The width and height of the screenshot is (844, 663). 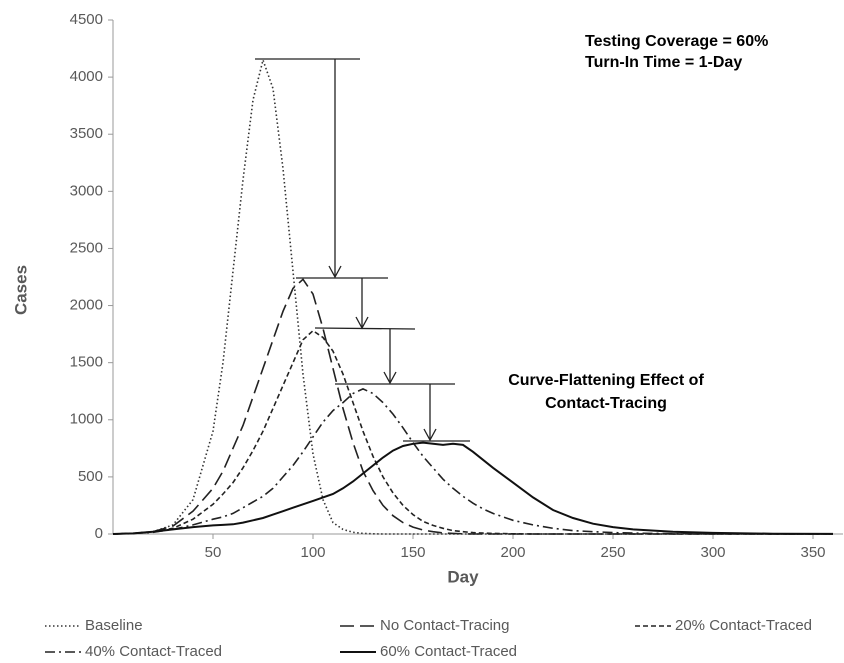 I want to click on y-tick-label: 500, so click(x=90, y=476).